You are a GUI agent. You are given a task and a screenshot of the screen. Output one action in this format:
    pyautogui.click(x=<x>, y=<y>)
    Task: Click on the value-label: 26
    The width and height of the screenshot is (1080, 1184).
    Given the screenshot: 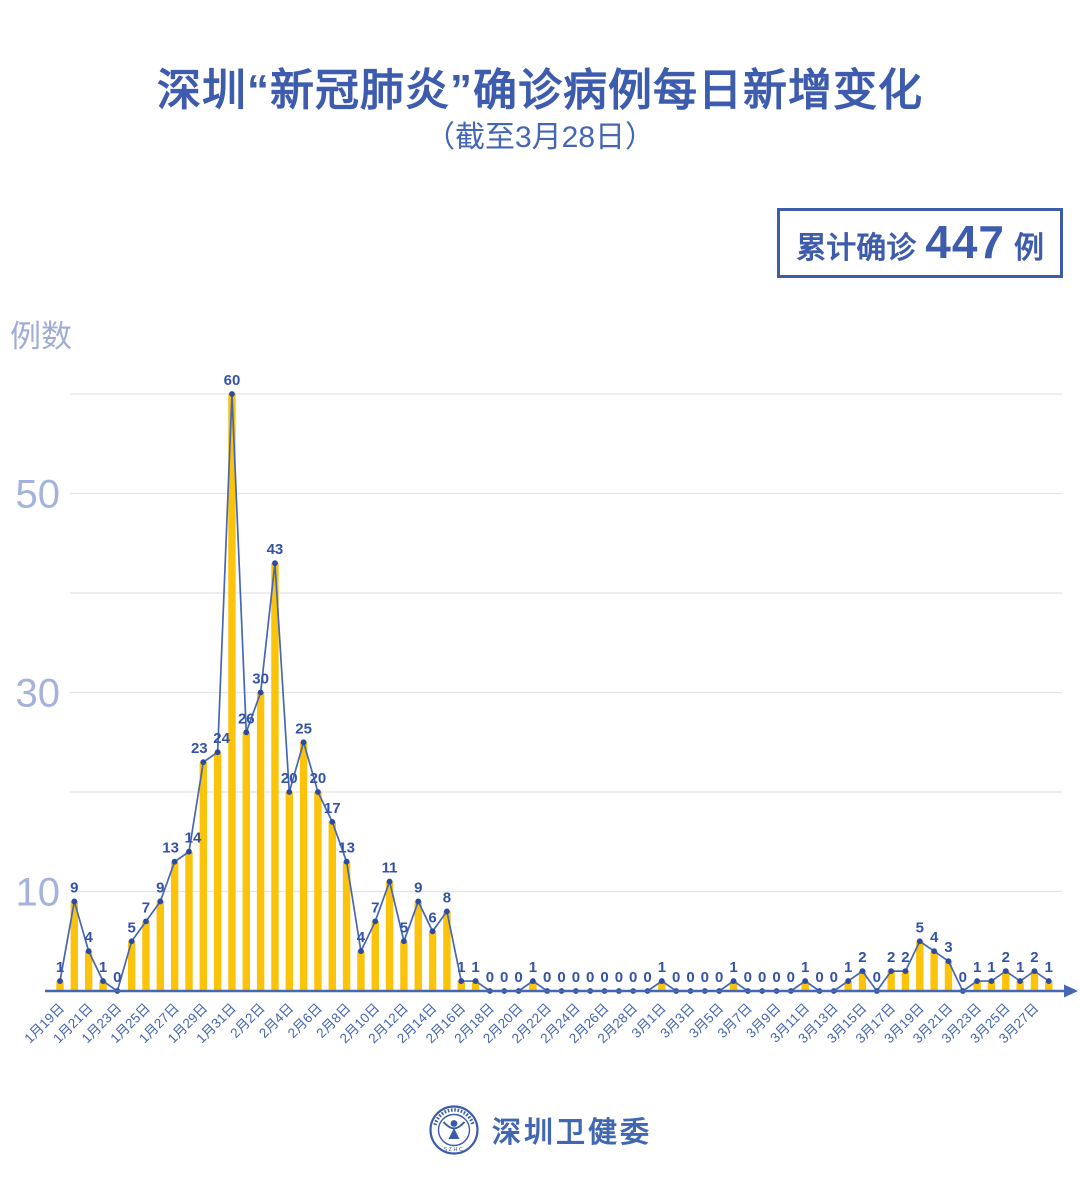 What is the action you would take?
    pyautogui.click(x=246, y=718)
    